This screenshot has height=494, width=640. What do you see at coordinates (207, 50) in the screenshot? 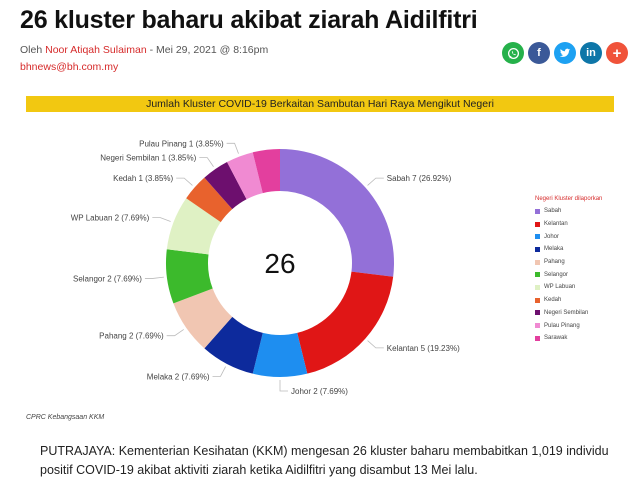
I see `publish-date: - Mei 29, 2021 @ 8:16pm` at bounding box center [207, 50].